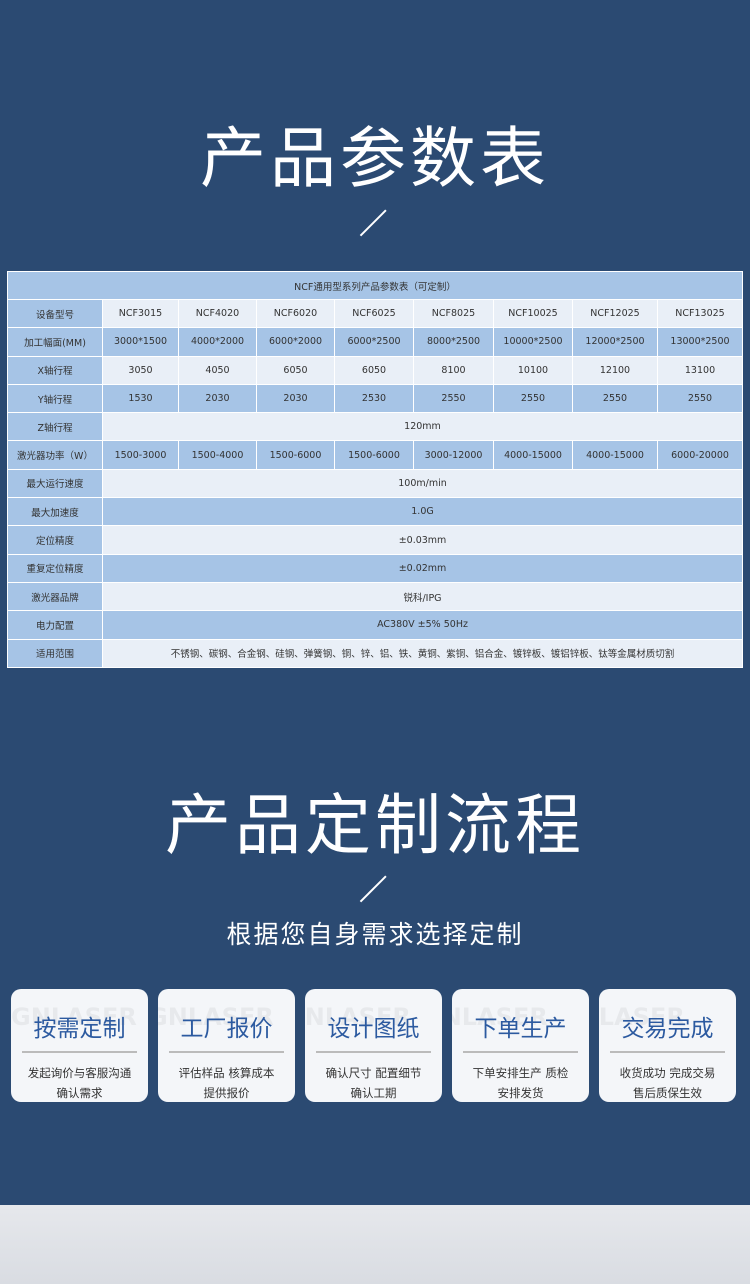 The height and width of the screenshot is (1284, 750). I want to click on table-cell: NCF8025, so click(453, 313).